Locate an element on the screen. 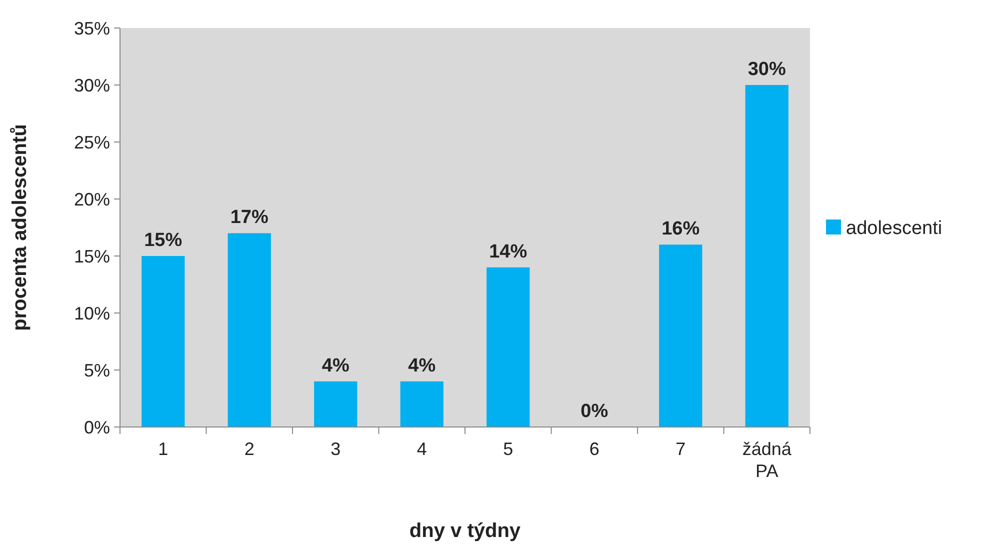  x-tick-label: 3 is located at coordinates (335, 449).